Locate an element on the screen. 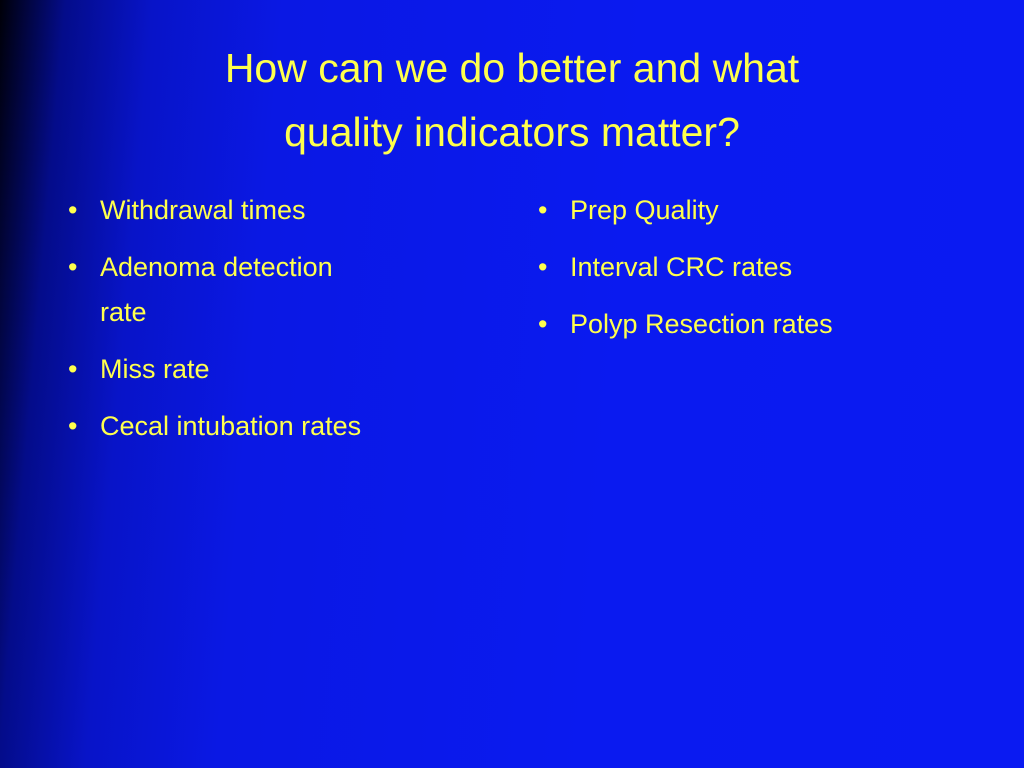  bullet-item: Miss rate is located at coordinates (268, 369).